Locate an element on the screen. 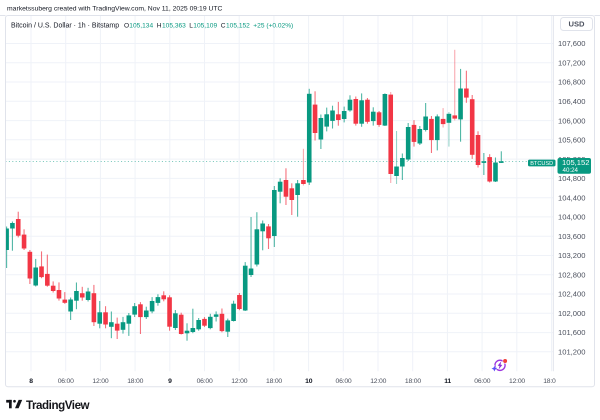  svg-text: O is located at coordinates (126, 25).